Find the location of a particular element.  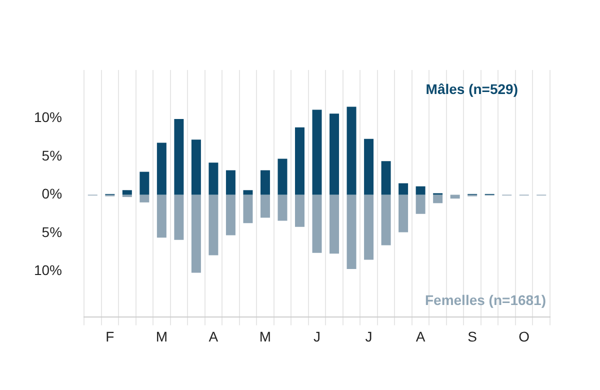

y-tick-label: 0% is located at coordinates (52, 194).